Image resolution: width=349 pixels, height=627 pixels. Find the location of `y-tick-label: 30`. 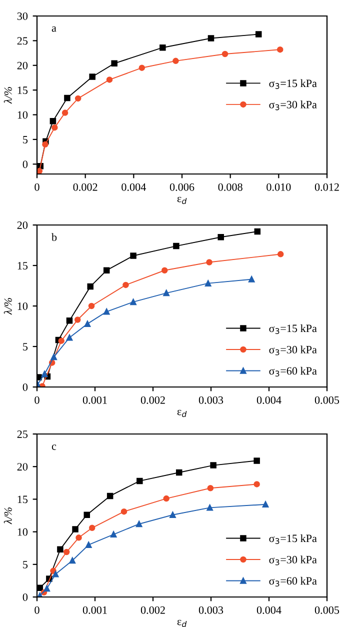

y-tick-label: 30 is located at coordinates (22, 16).